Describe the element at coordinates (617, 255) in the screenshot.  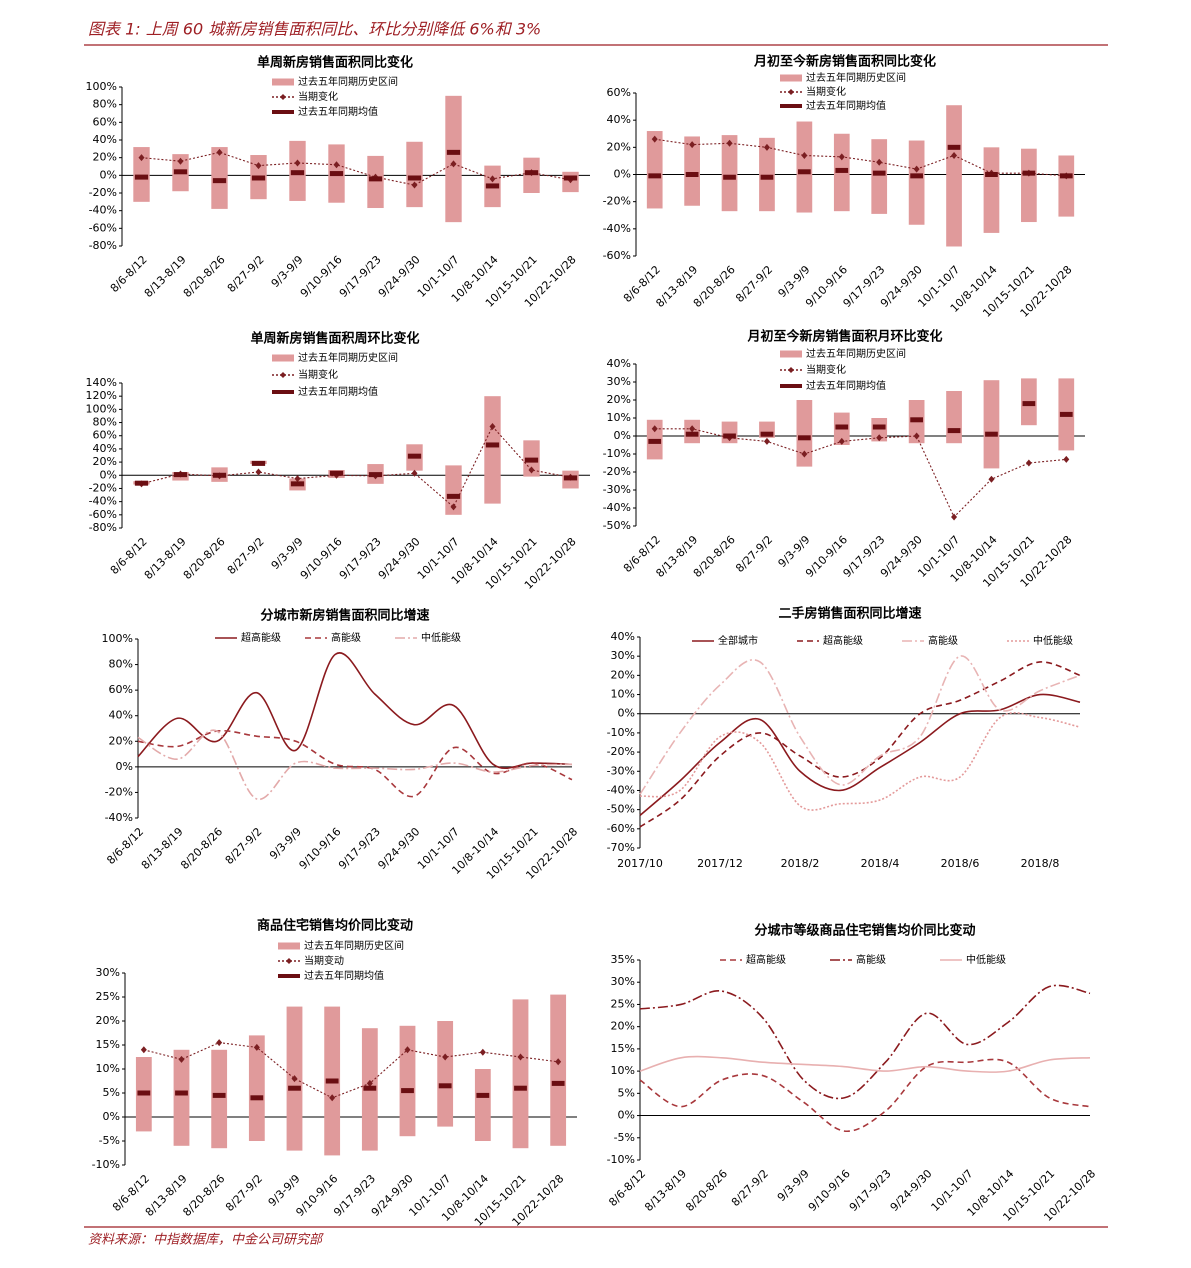
I see `y-tick-label: -60%` at that location.